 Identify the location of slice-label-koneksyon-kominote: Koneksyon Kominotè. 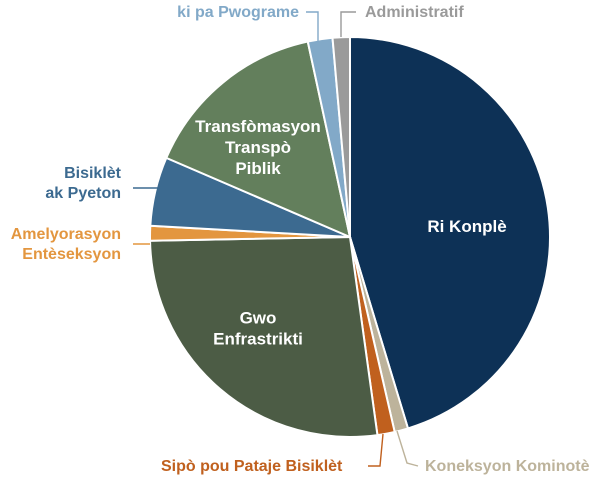
(507, 466).